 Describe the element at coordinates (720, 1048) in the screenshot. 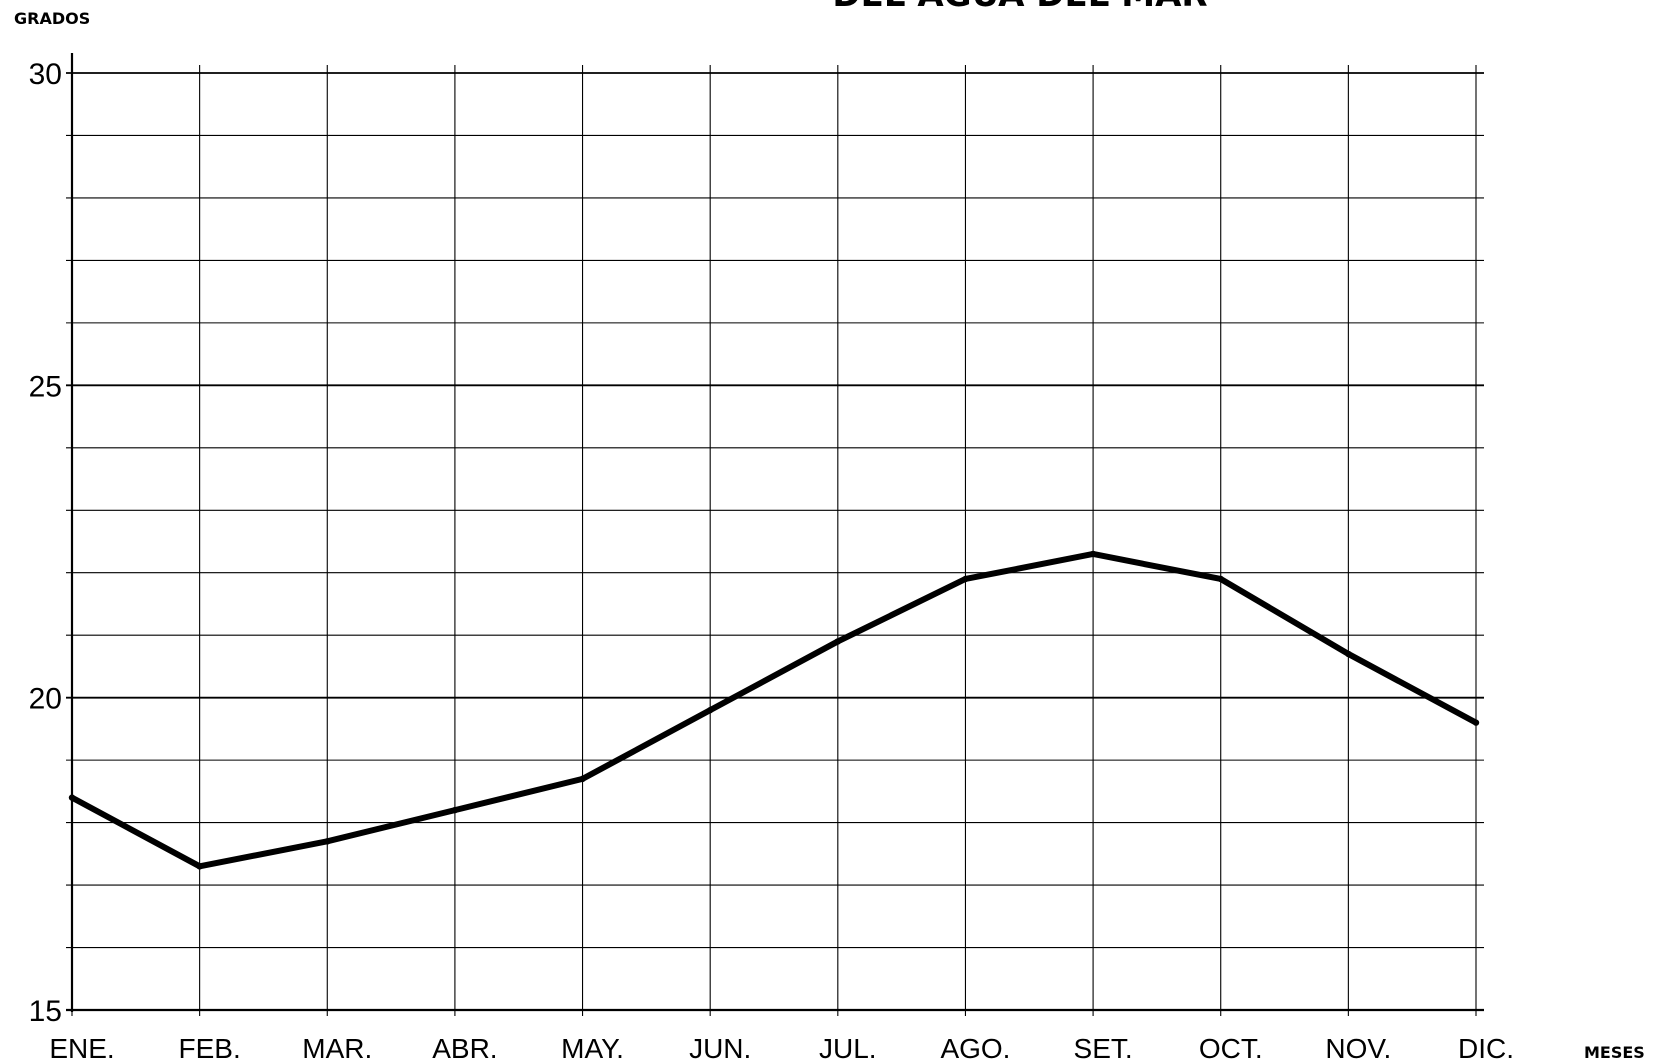

I see `x-tick-label: JUN.` at that location.